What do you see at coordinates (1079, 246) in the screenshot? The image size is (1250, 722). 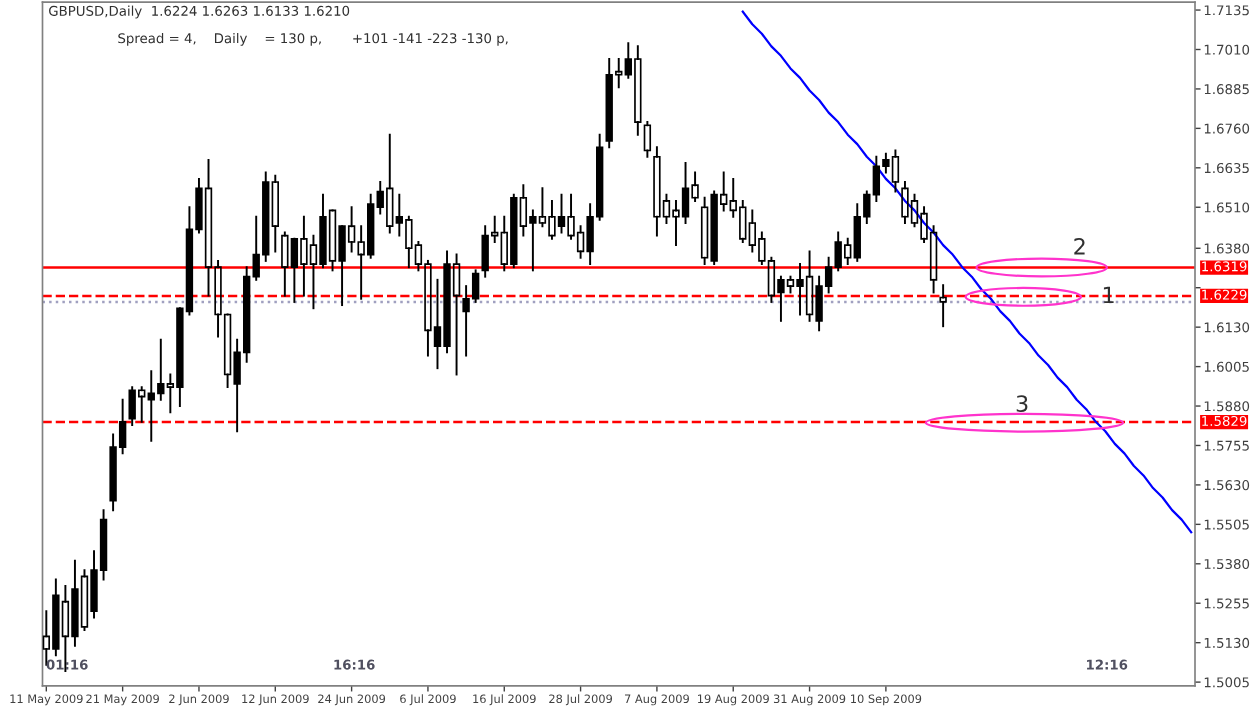 I see `annotation: 2` at bounding box center [1079, 246].